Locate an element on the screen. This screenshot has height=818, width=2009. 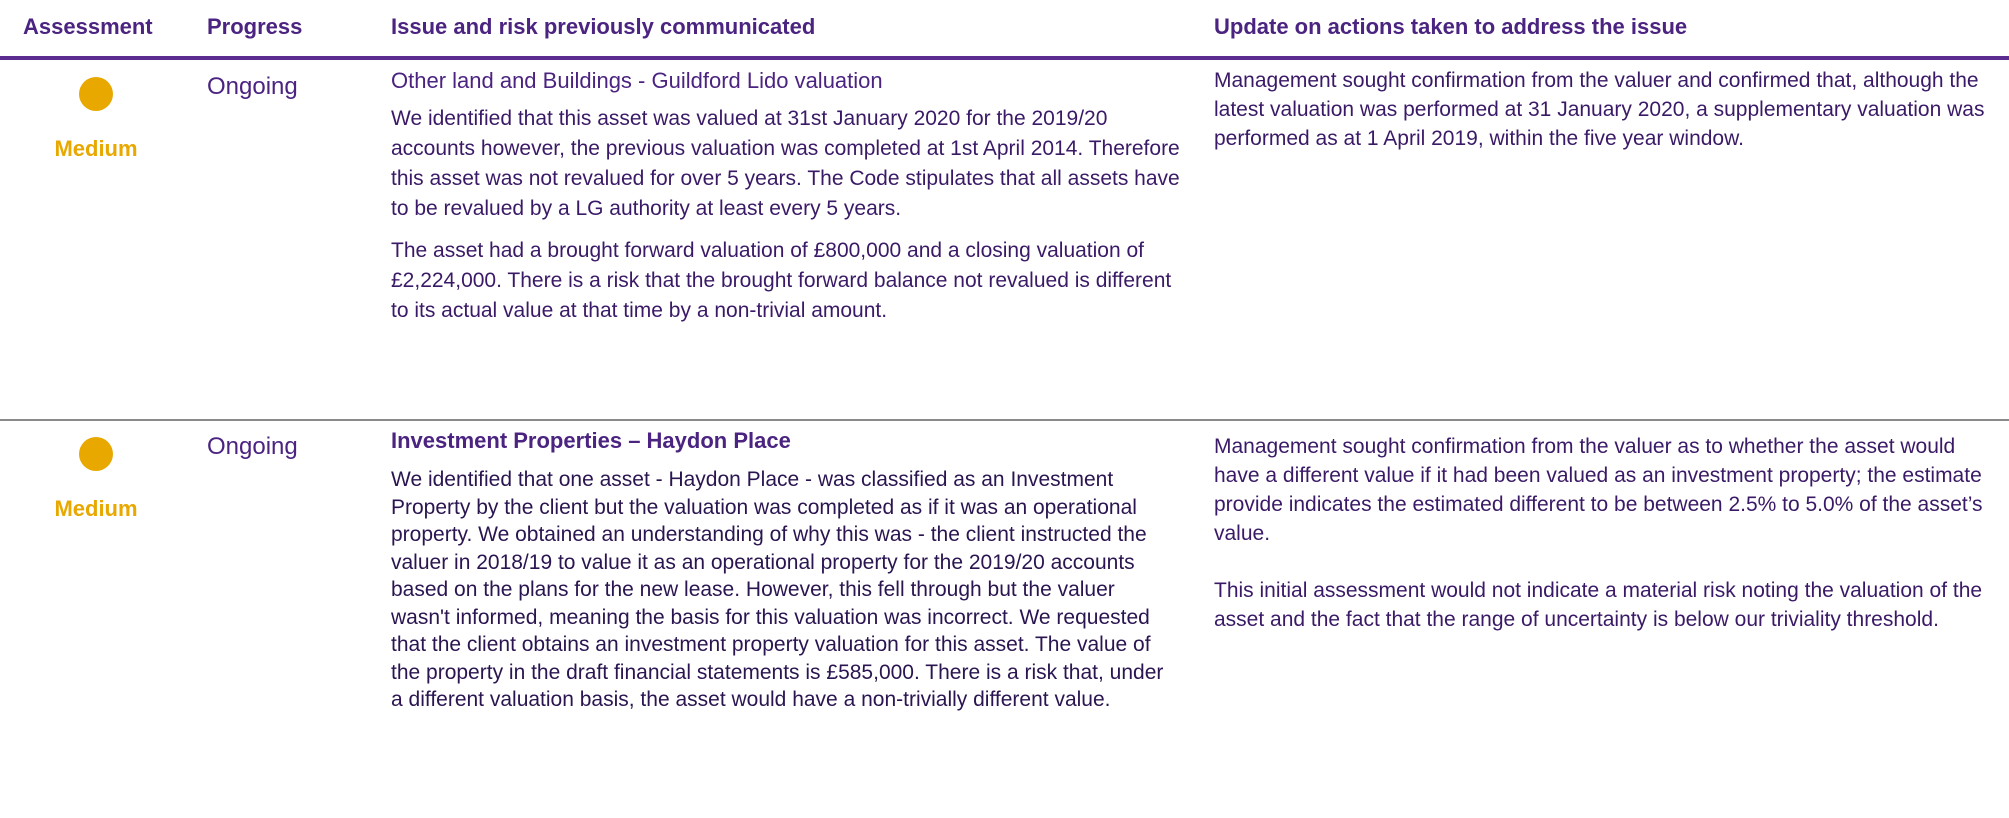
header-rule is located at coordinates (1004, 58).